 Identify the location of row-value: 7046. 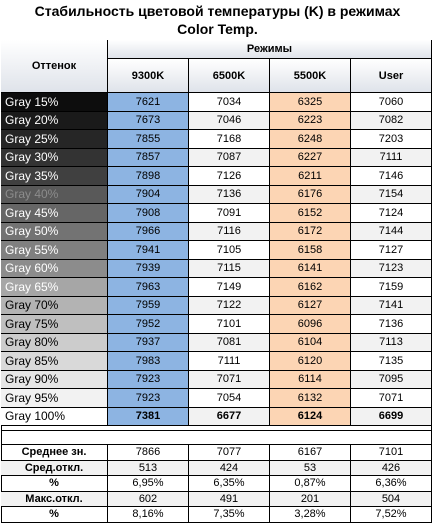
(229, 120).